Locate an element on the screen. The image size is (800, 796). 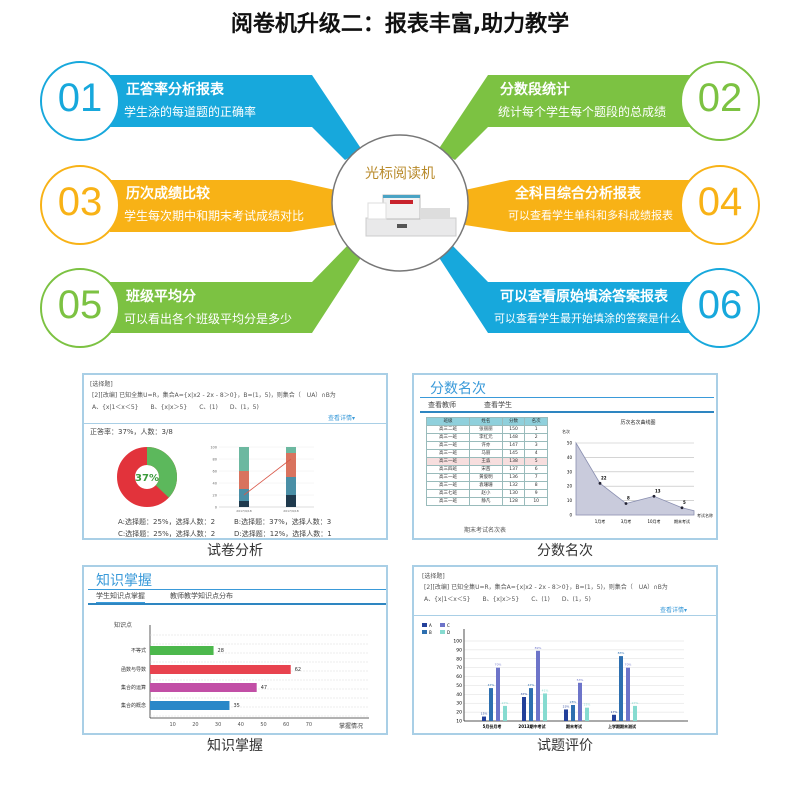
y-axis-label: 名次 is located at coordinates (566, 431).